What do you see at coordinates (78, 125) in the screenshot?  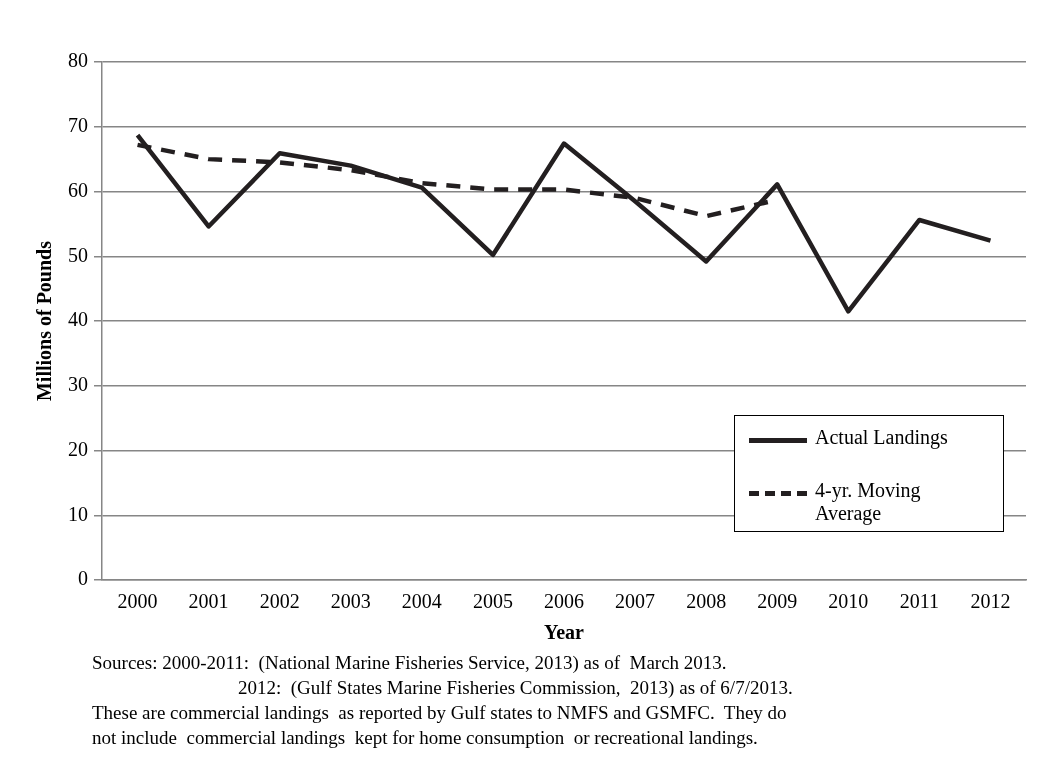 I see `y-tick-label: 70` at bounding box center [78, 125].